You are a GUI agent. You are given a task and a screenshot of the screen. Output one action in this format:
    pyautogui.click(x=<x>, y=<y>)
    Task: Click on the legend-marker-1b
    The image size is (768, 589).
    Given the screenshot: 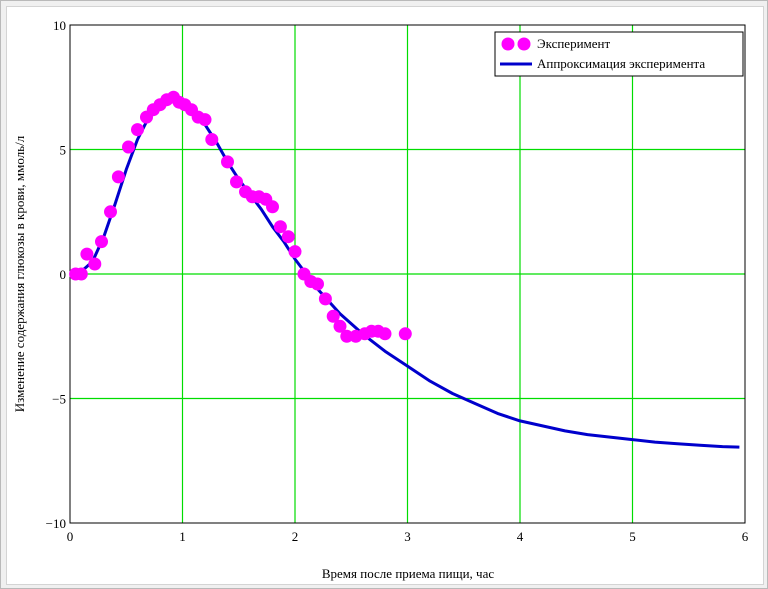 What is the action you would take?
    pyautogui.click(x=524, y=44)
    